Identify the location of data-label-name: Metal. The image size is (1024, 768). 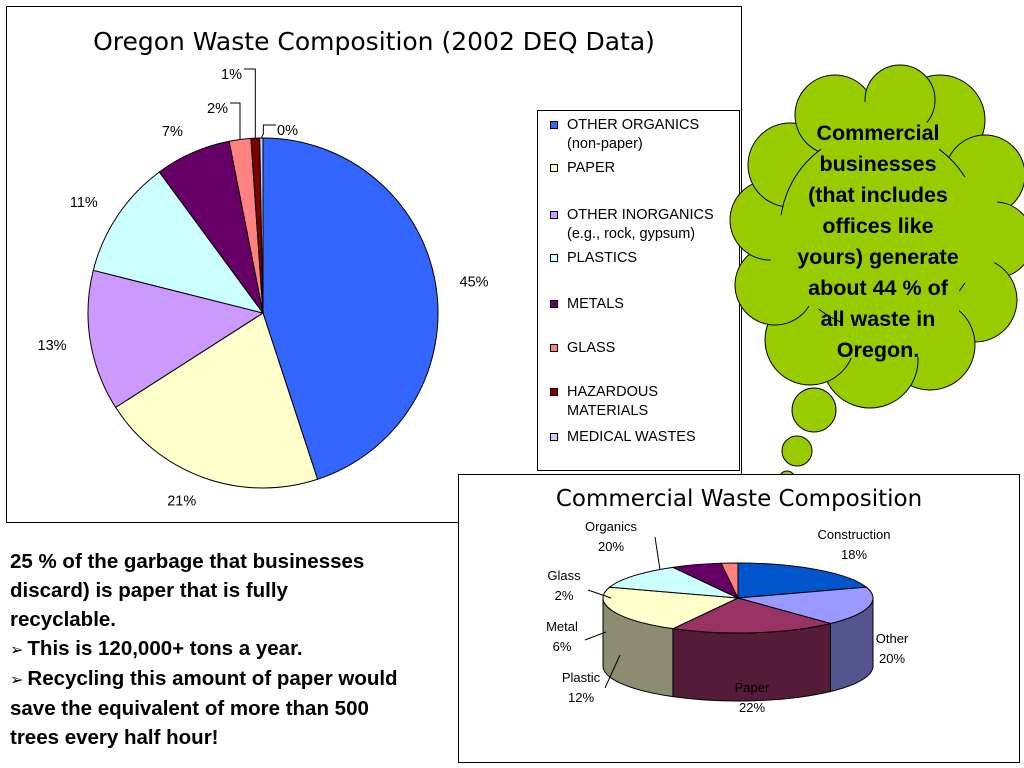
(562, 626).